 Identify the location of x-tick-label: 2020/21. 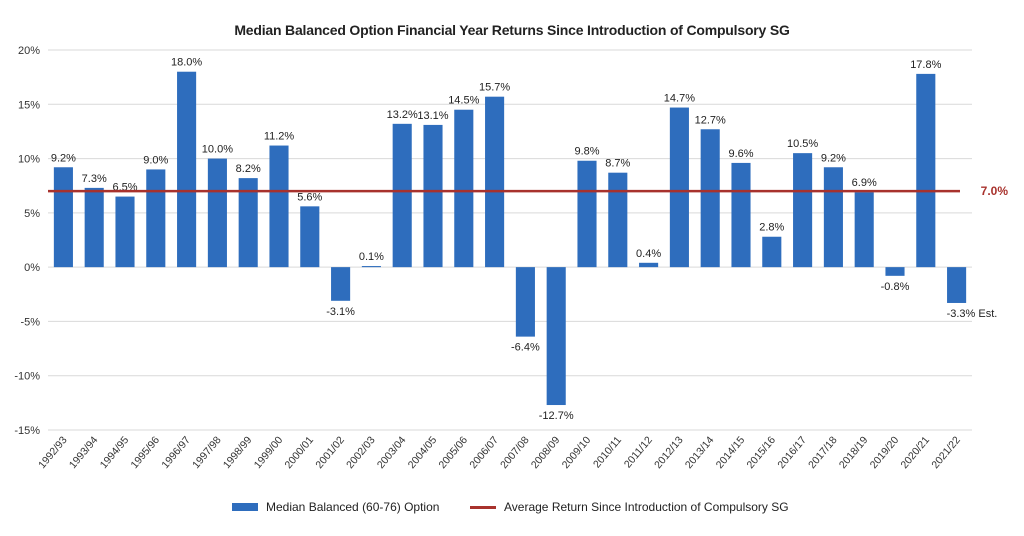
(915, 452).